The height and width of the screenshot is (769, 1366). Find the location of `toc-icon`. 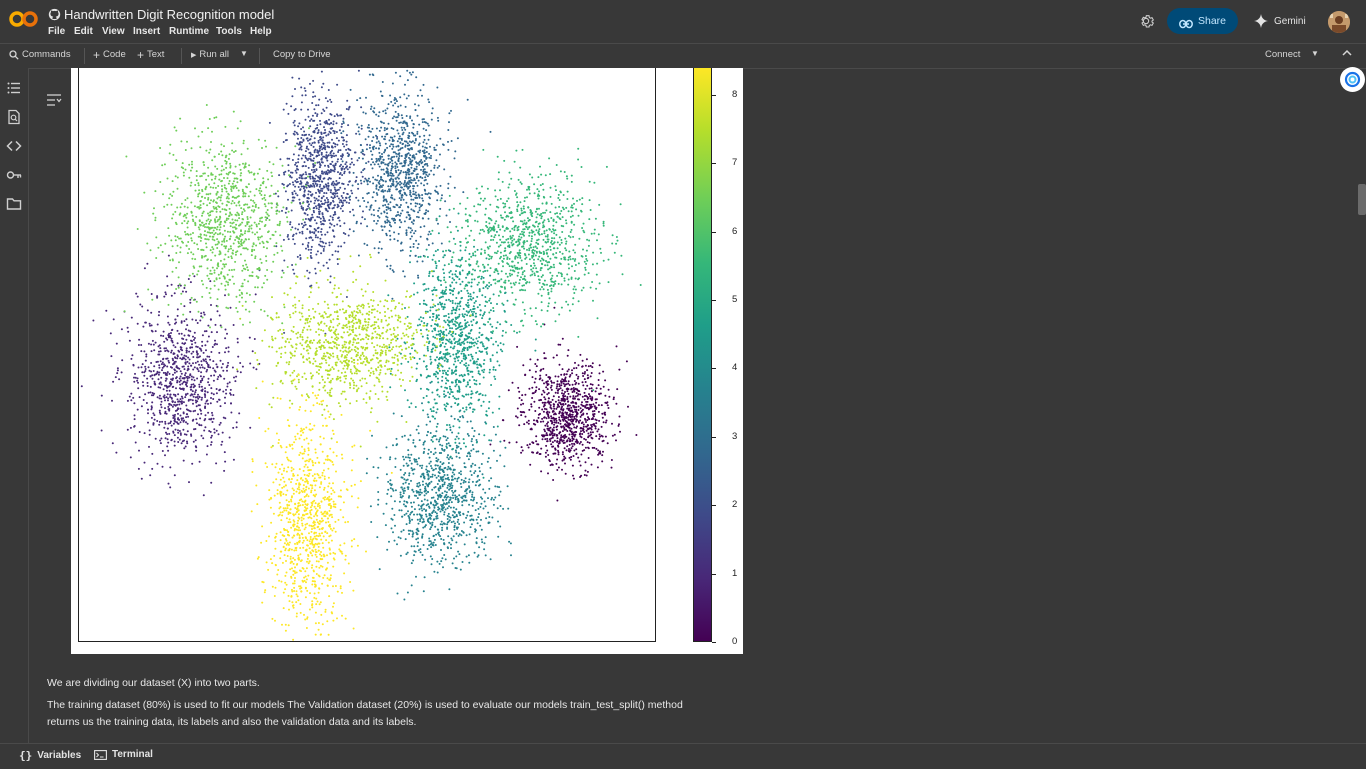

toc-icon is located at coordinates (14, 88).